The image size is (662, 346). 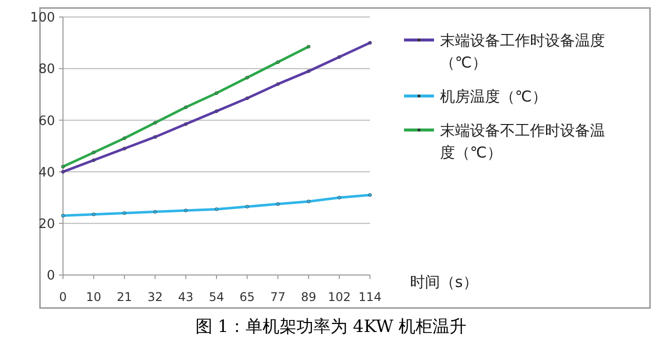 I want to click on x-tick-label: 32, so click(x=155, y=297).